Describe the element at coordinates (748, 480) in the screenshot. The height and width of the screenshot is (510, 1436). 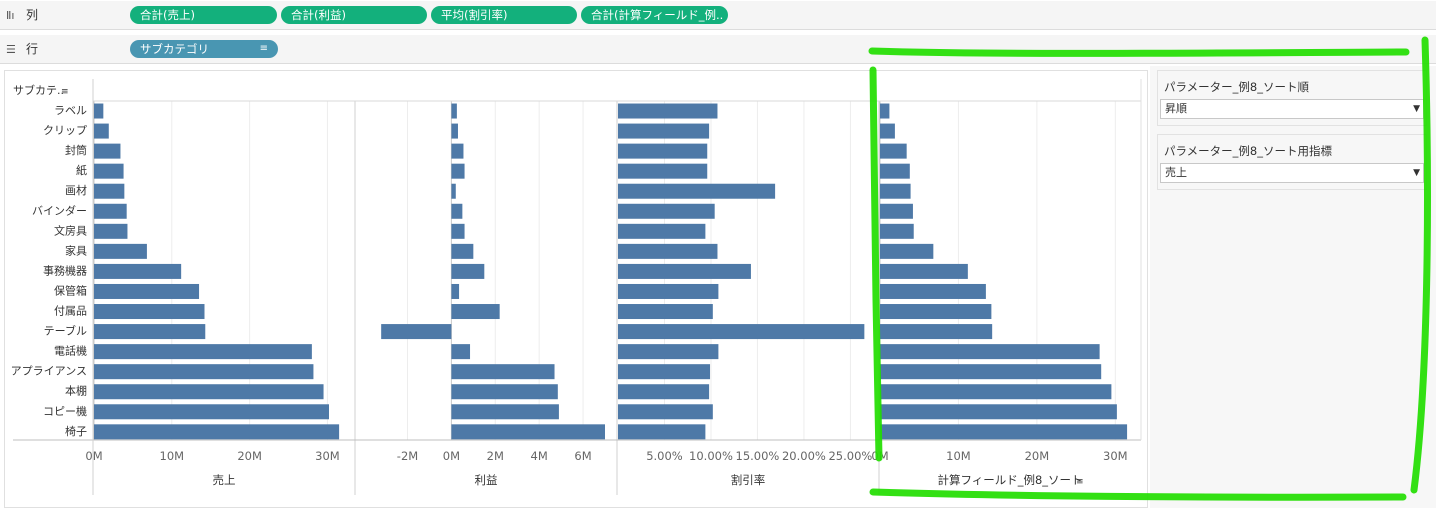
I see `axis-title: 割引率` at that location.